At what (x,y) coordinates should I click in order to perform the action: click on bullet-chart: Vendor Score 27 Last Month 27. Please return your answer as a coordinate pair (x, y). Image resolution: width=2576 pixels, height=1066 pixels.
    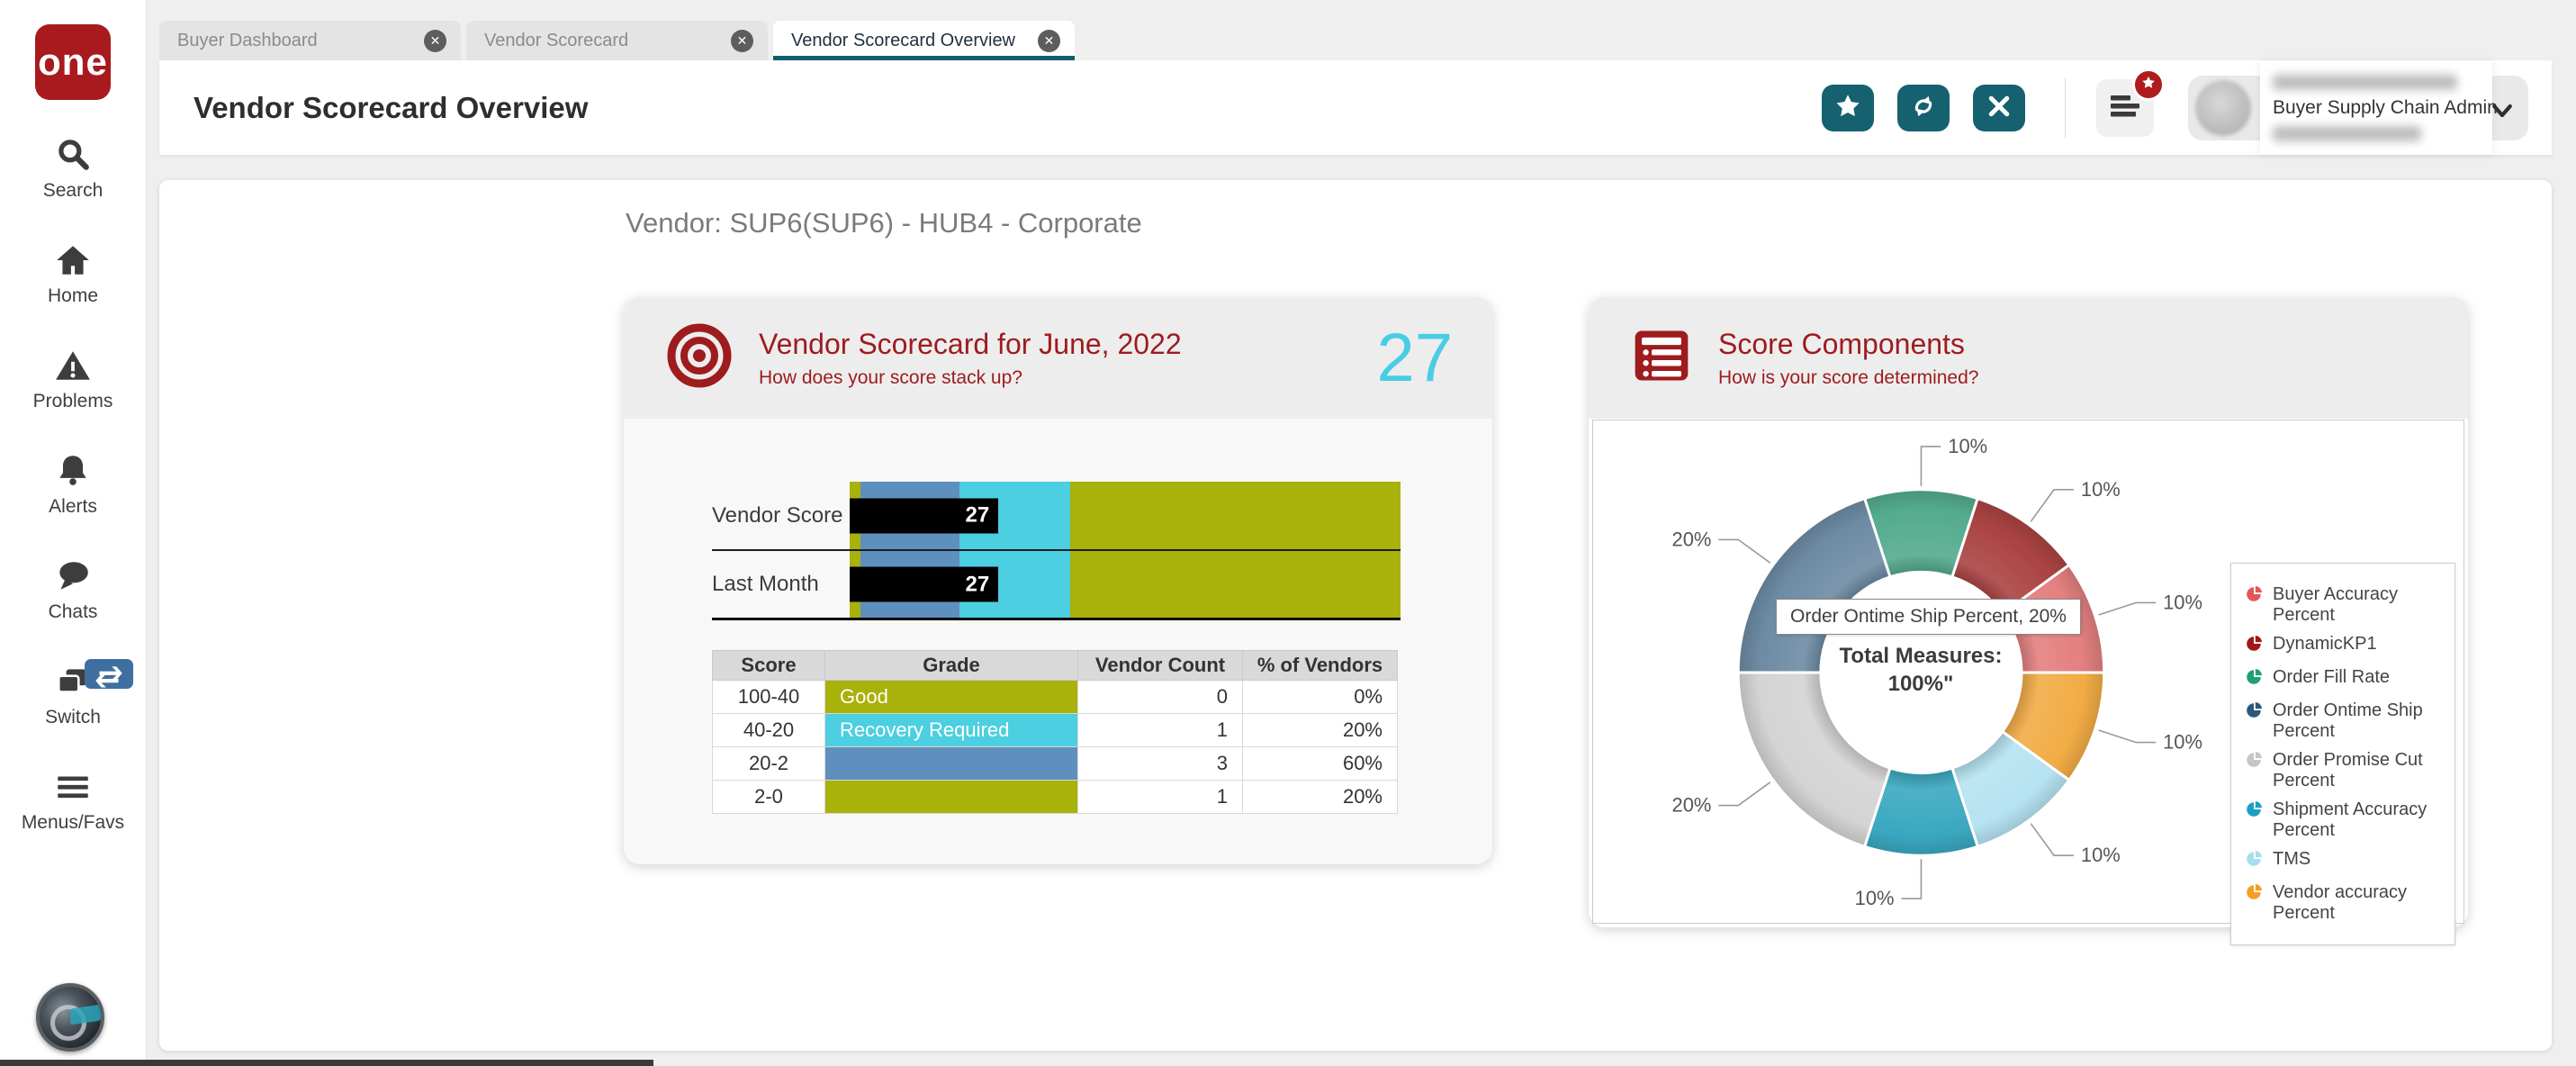
    Looking at the image, I should click on (1058, 519).